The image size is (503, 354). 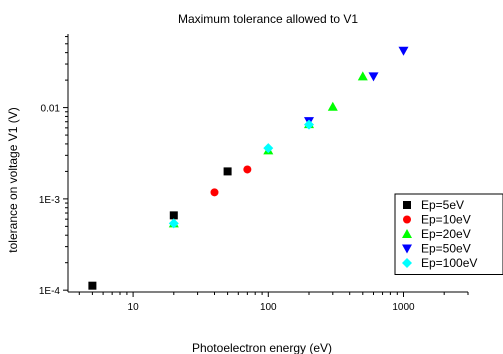 What do you see at coordinates (446, 220) in the screenshot?
I see `legend-label: Ep=10eV` at bounding box center [446, 220].